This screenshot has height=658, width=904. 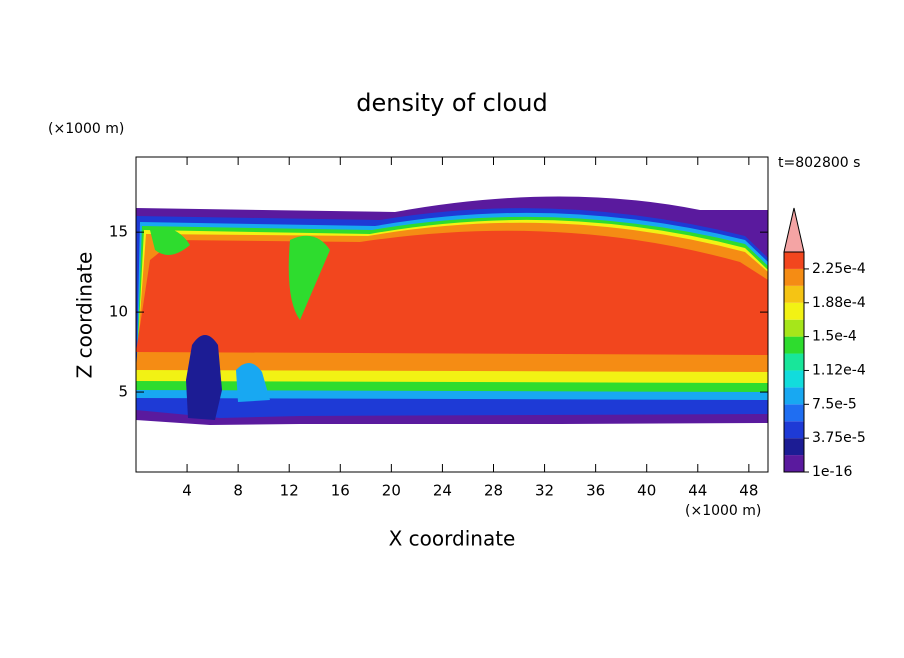 I want to click on x-tick-label: 16, so click(x=340, y=491).